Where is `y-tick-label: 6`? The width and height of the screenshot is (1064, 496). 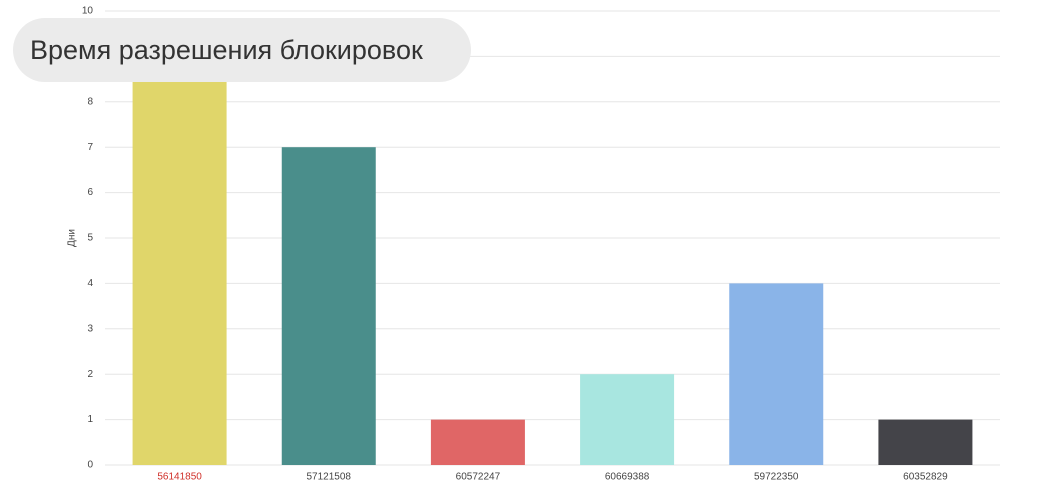
y-tick-label: 6 is located at coordinates (90, 192).